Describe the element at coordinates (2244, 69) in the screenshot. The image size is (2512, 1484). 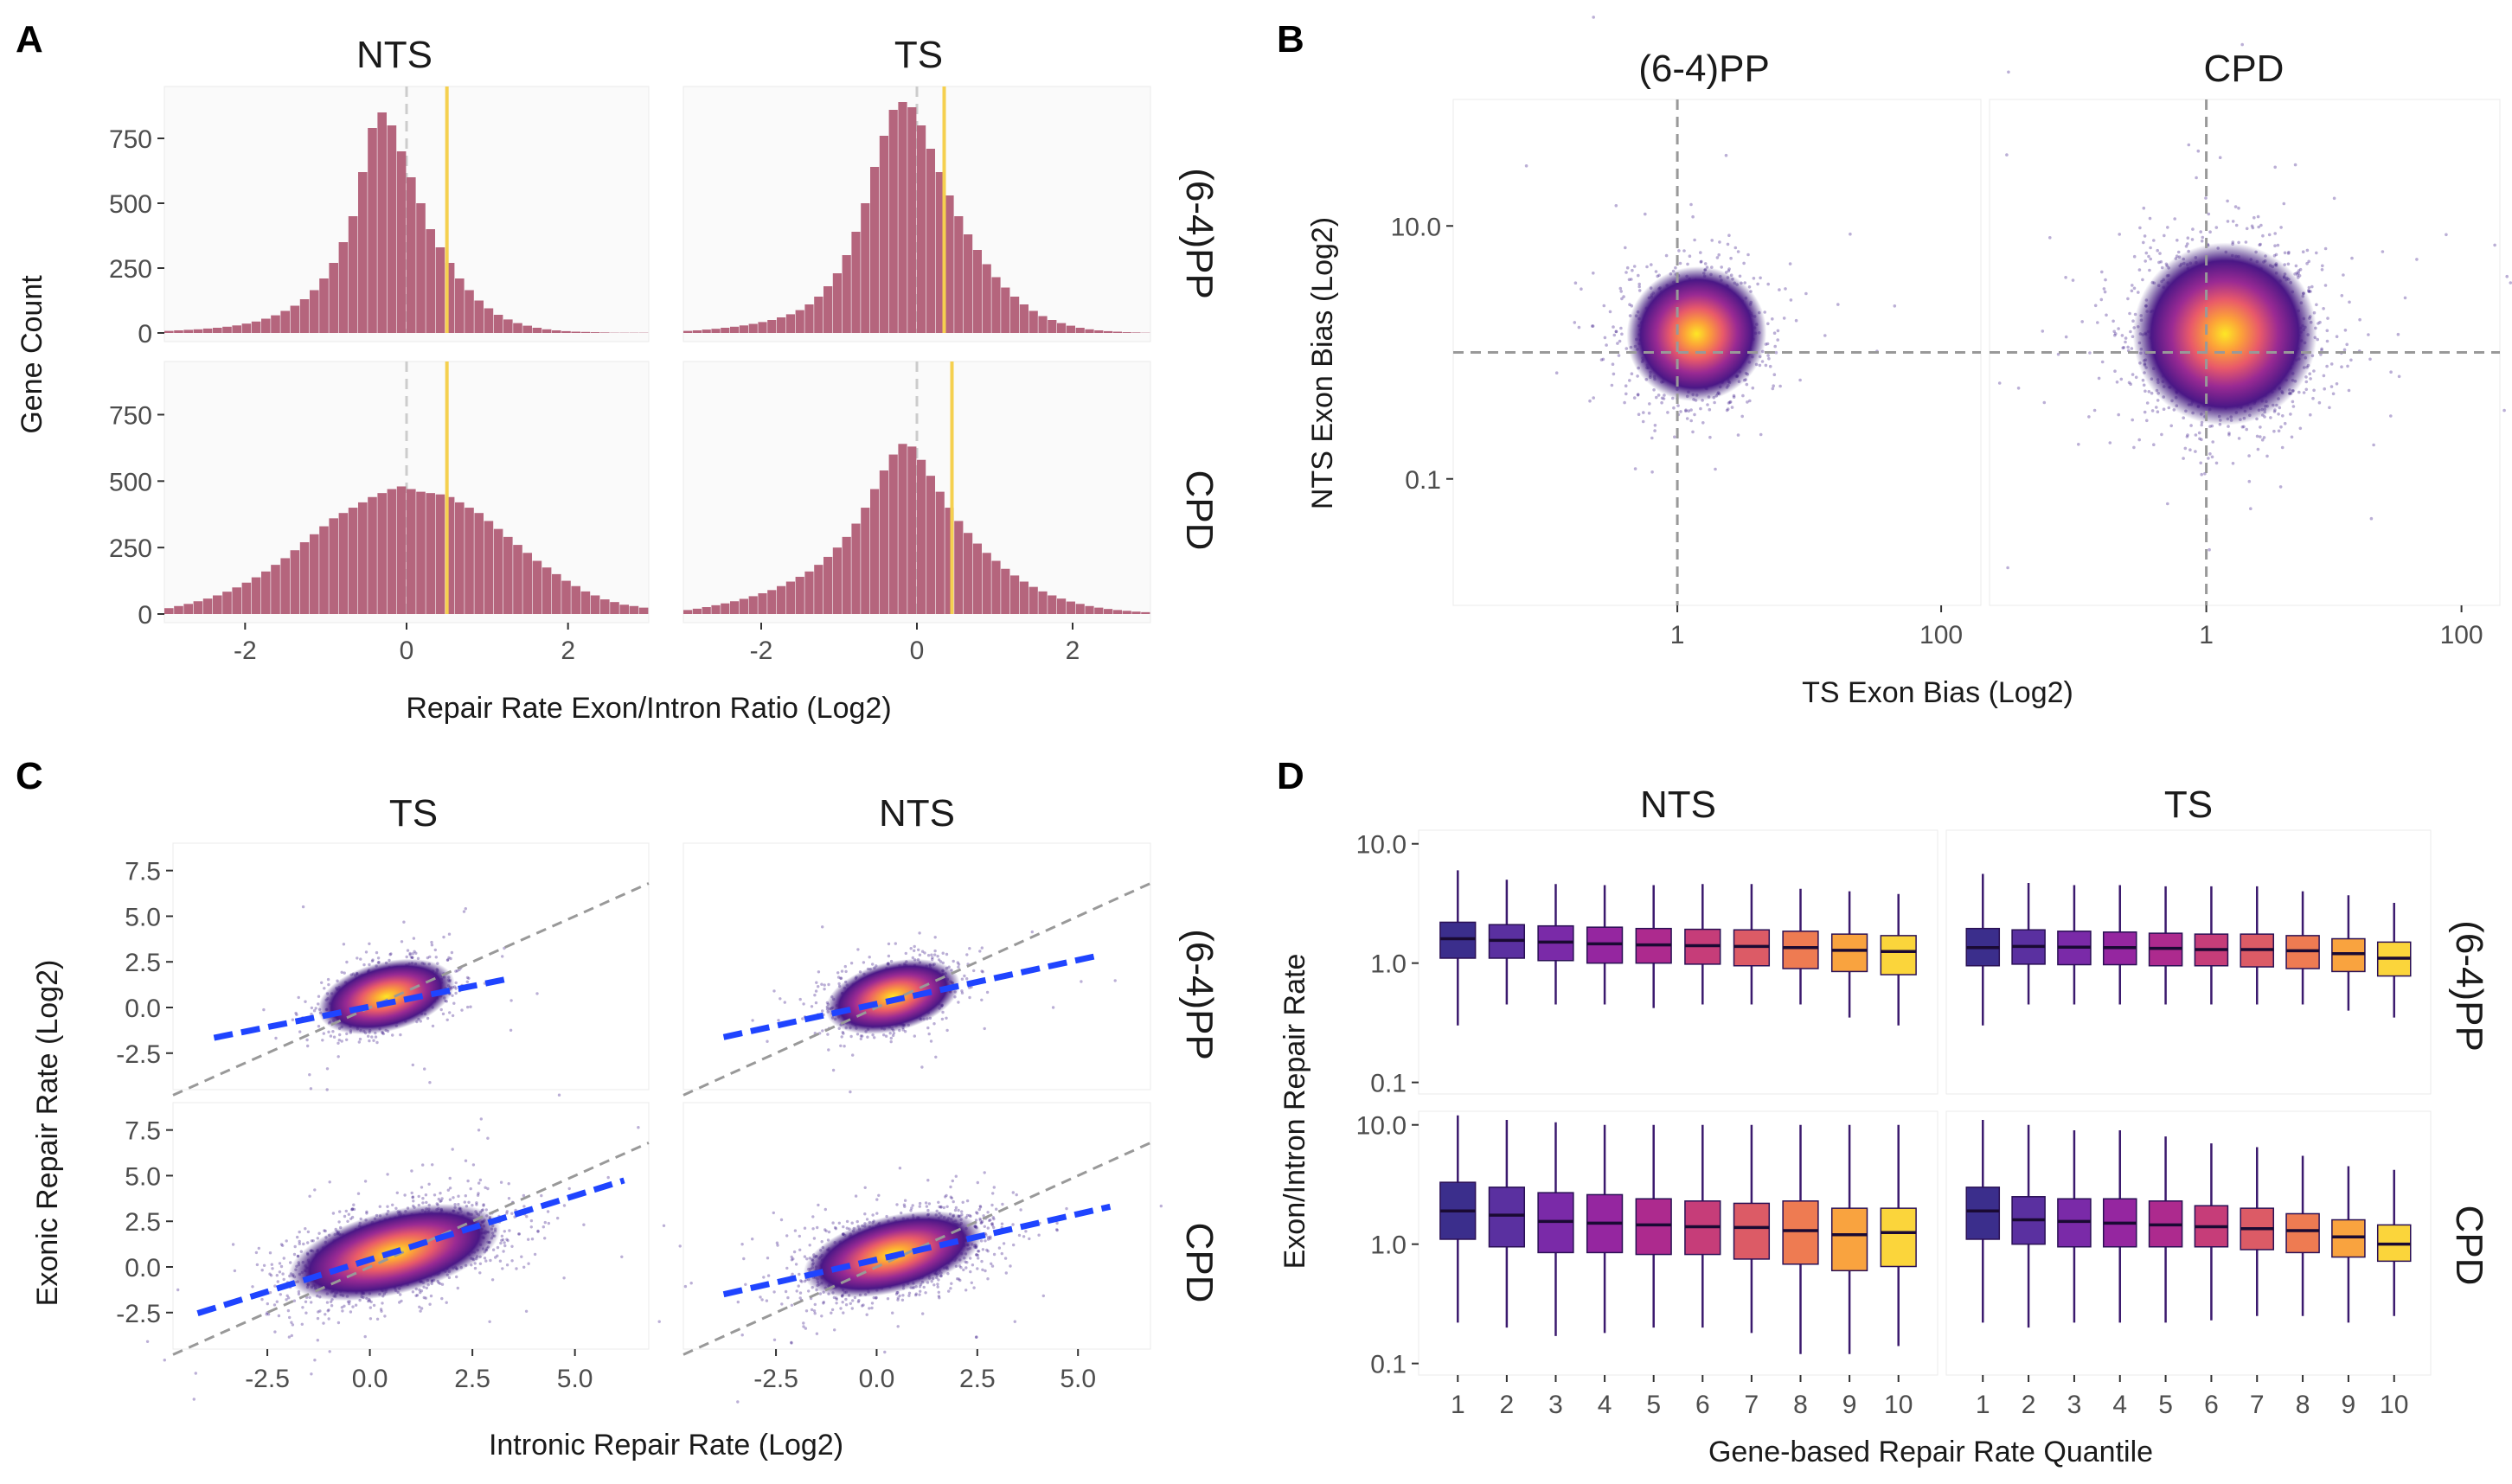
I see `panel-b-col-strip-2: CPD` at that location.